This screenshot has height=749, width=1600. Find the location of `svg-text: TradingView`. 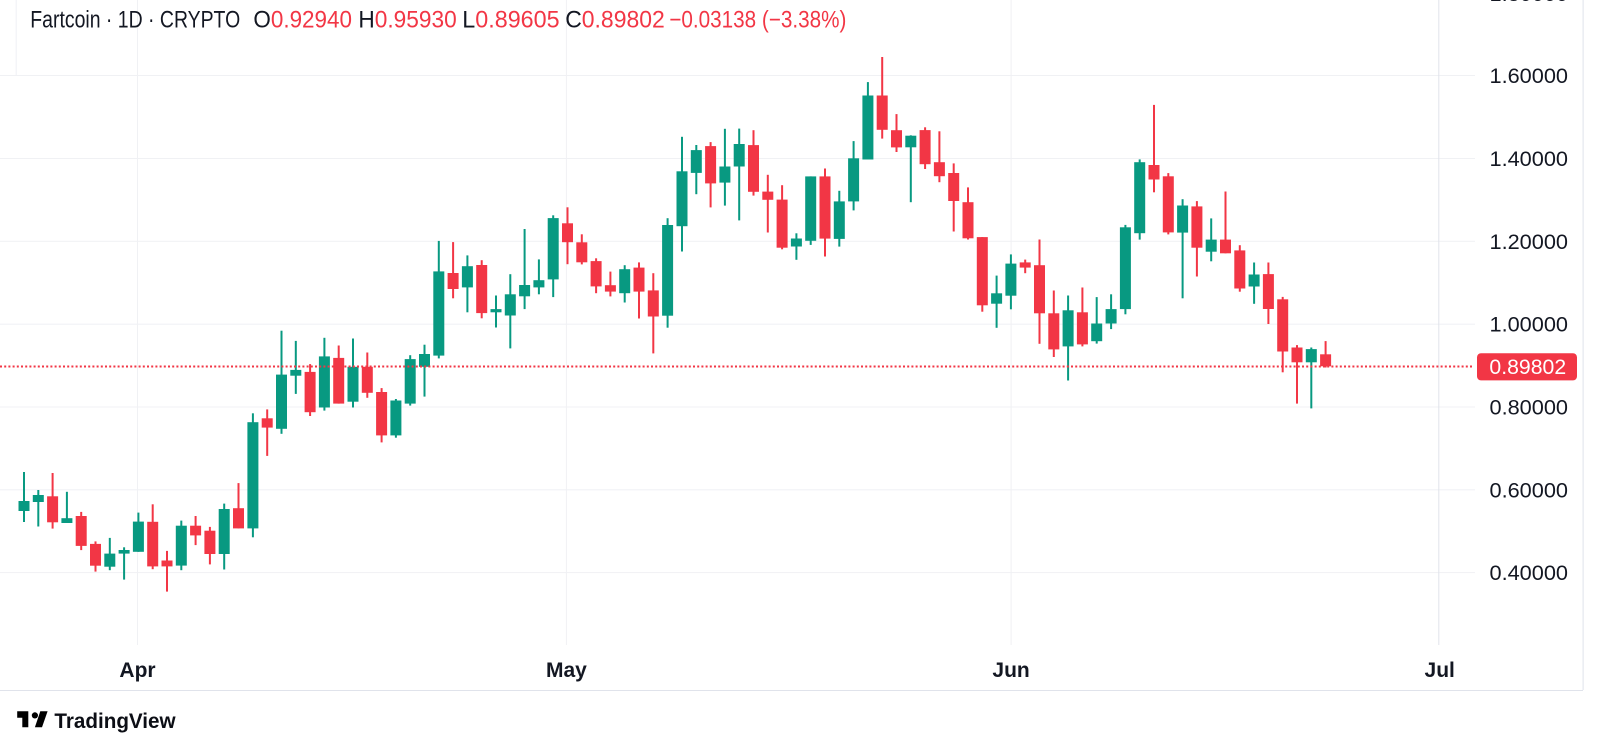

svg-text: TradingView is located at coordinates (115, 721).